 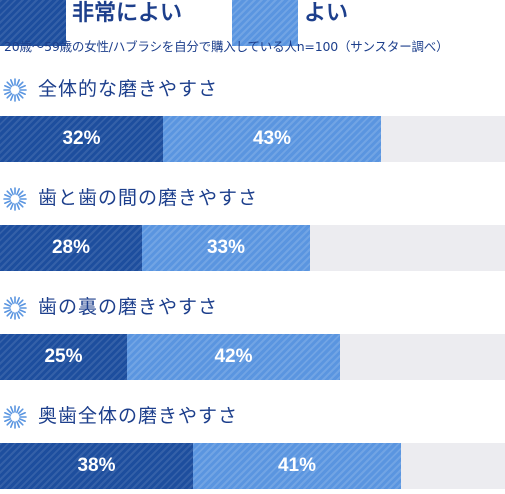 I want to click on data-label: 43%, so click(x=272, y=138).